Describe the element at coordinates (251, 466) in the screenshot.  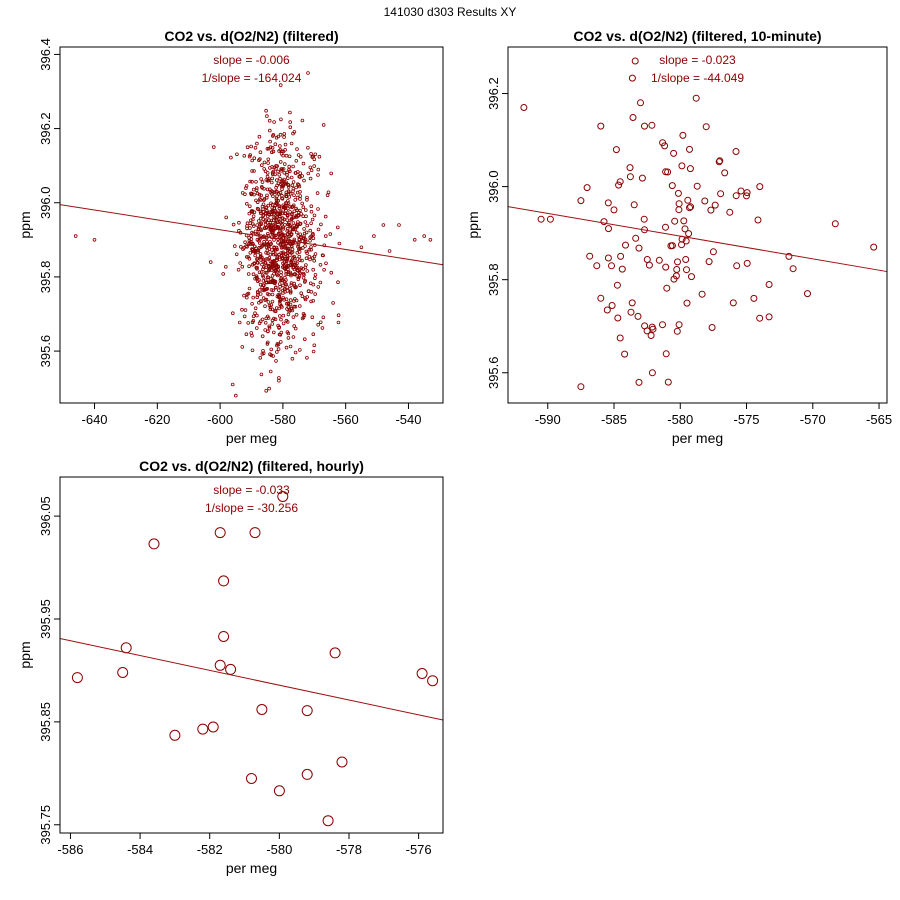
I see `chart-title: CO2 vs. d(O2/N2) (filtered, hourly)` at that location.